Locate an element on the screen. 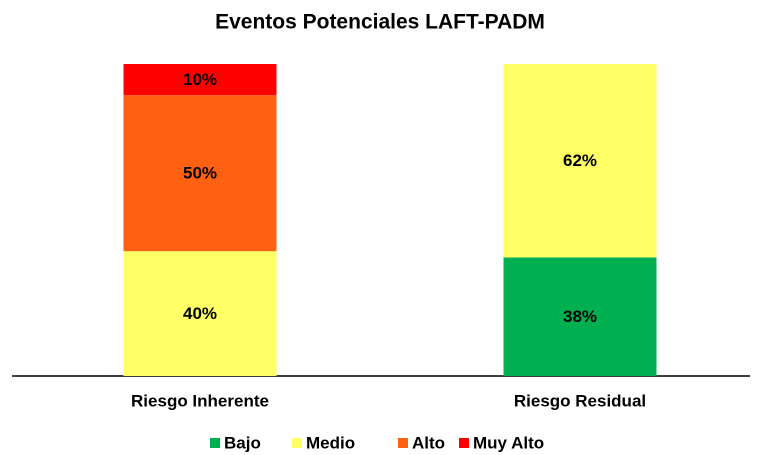  data-label: 40% is located at coordinates (200, 313).